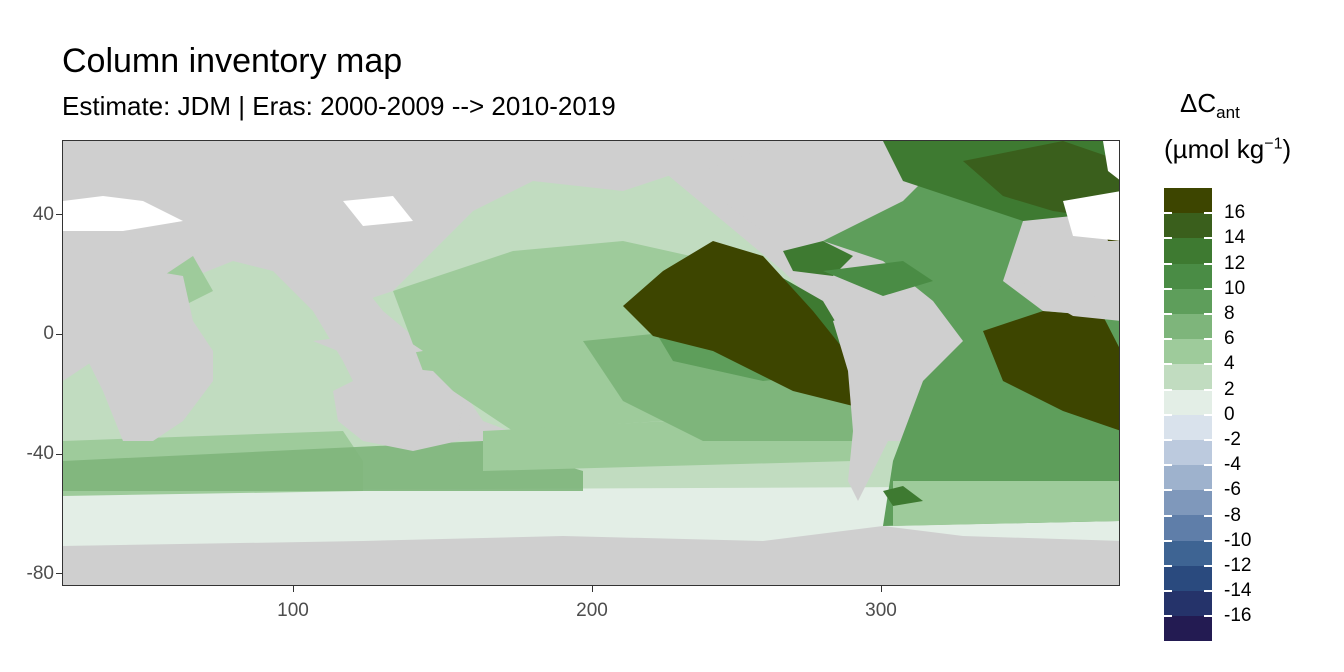 This screenshot has width=1344, height=672. Describe the element at coordinates (1229, 414) in the screenshot. I see `legend-label: 0` at that location.